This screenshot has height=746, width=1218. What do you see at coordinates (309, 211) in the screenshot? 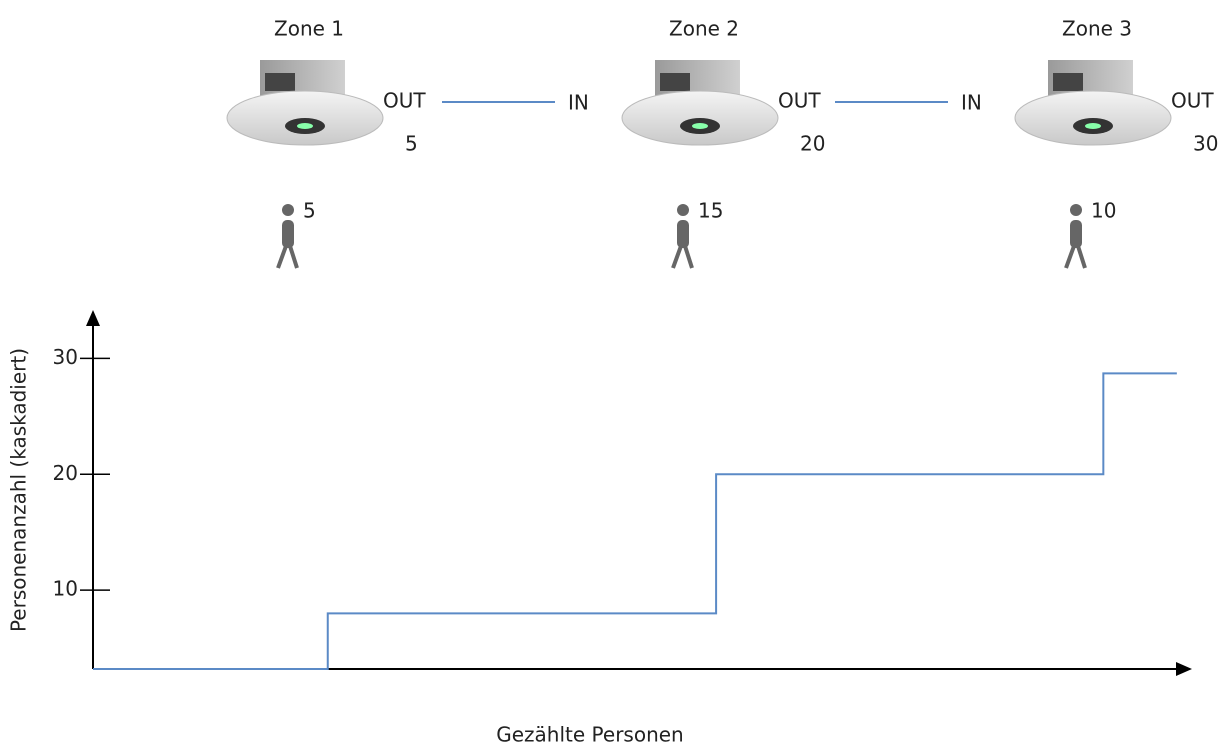
I see `people-count: 5` at bounding box center [309, 211].